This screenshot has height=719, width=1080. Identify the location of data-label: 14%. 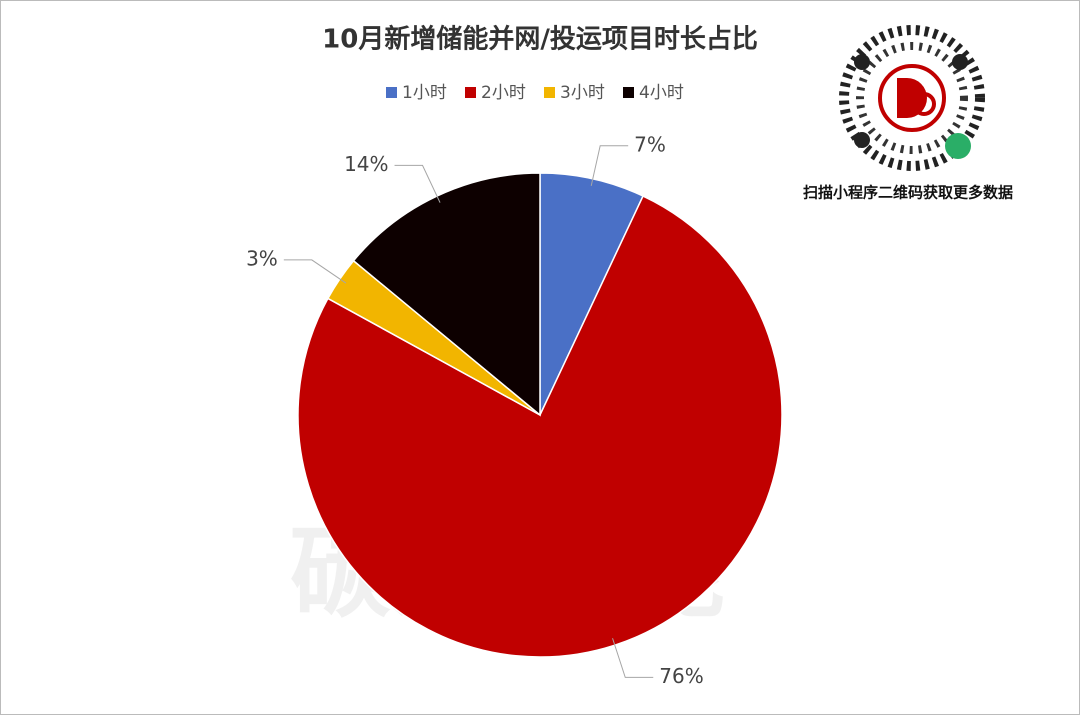
(366, 164).